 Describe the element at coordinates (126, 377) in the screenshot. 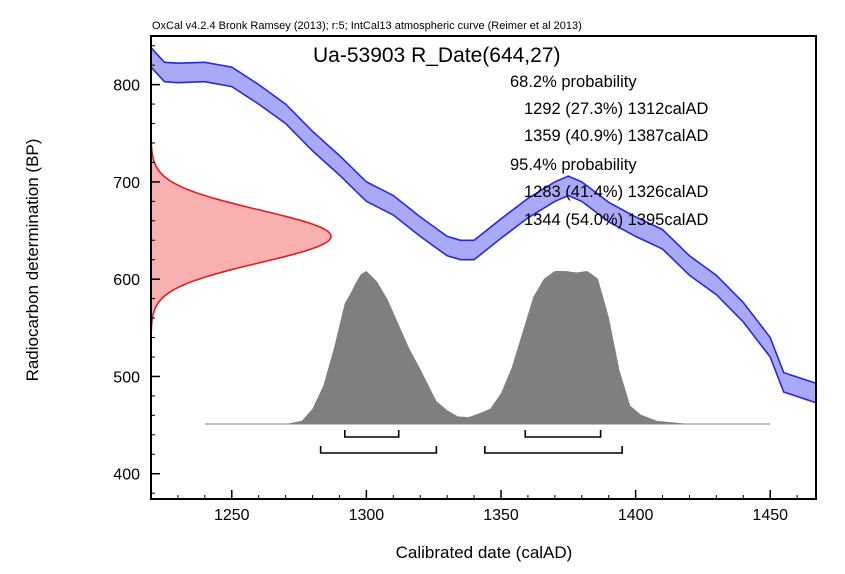

I see `y-tick-label-500: 500` at that location.